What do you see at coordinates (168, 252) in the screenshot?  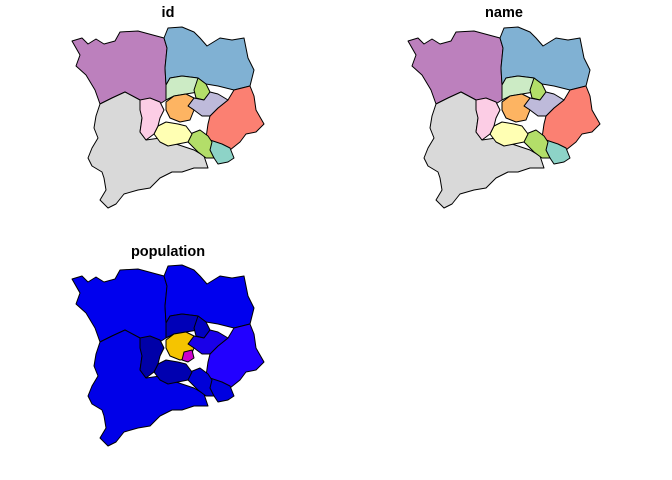 I see `panel-title-3: population` at bounding box center [168, 252].